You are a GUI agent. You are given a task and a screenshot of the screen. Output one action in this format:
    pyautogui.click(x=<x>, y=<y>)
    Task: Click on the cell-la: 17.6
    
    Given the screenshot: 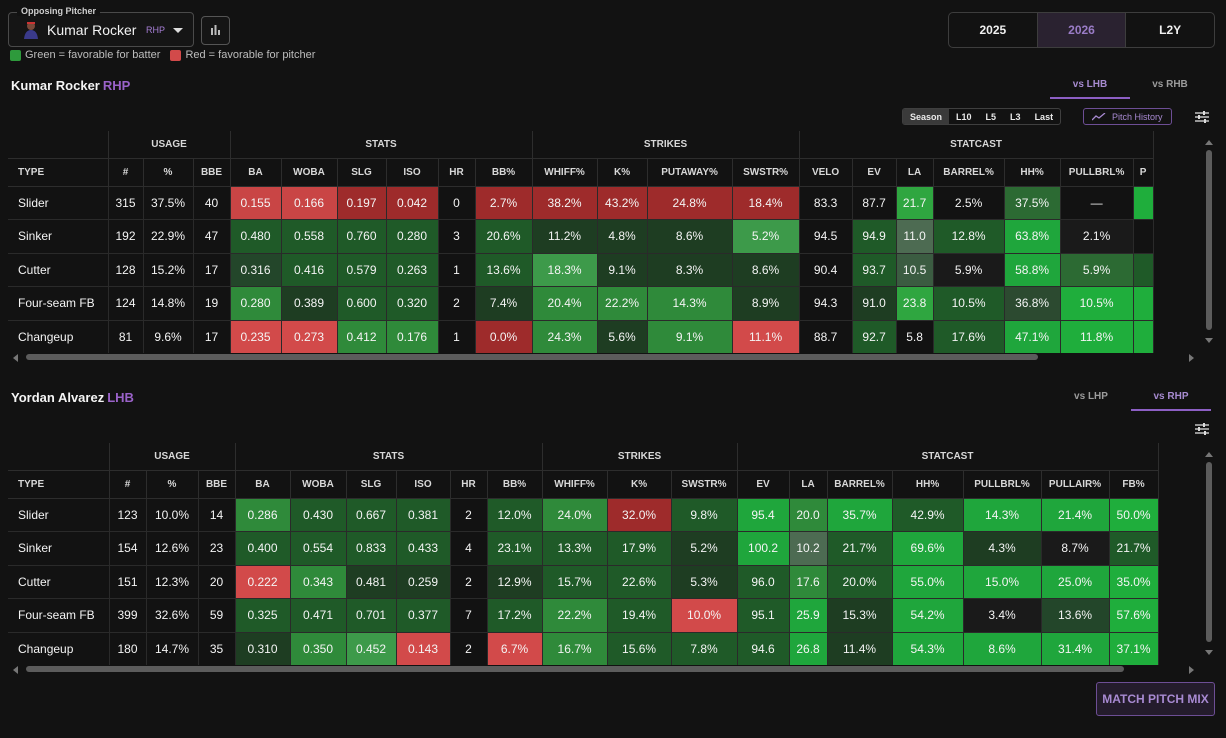 What is the action you would take?
    pyautogui.click(x=808, y=581)
    